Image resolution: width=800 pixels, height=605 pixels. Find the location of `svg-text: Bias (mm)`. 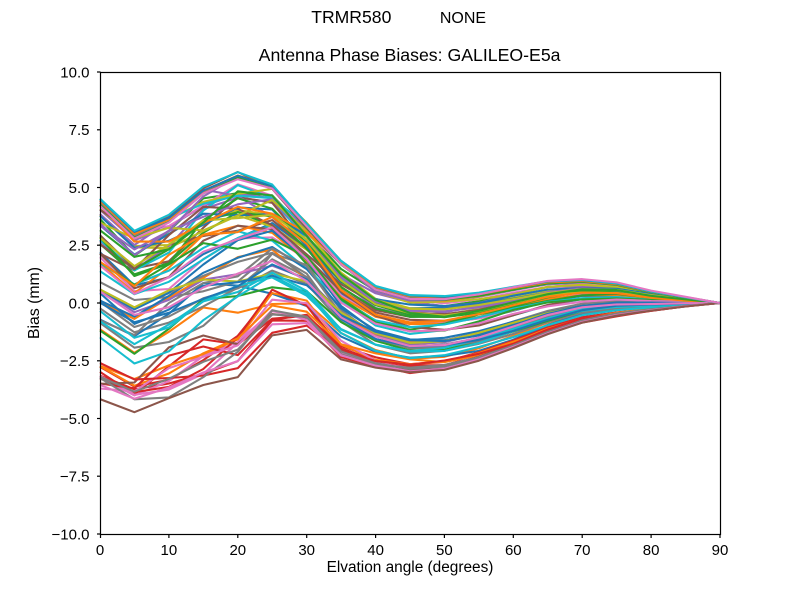

svg-text: Bias (mm) is located at coordinates (34, 303).